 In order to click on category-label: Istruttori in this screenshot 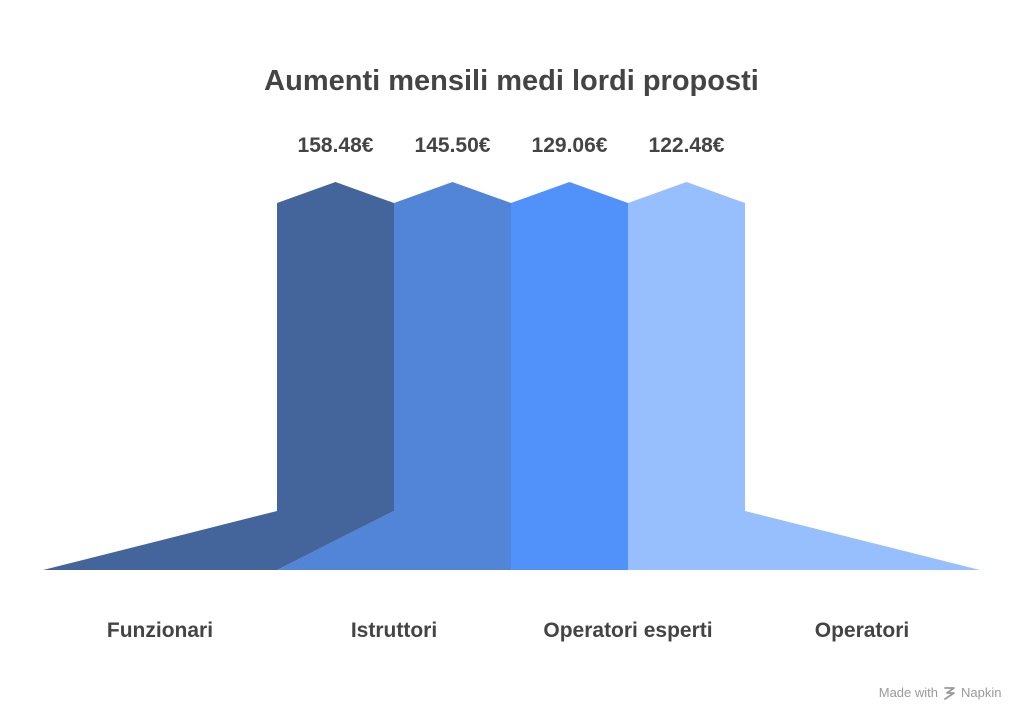, I will do `click(394, 630)`.